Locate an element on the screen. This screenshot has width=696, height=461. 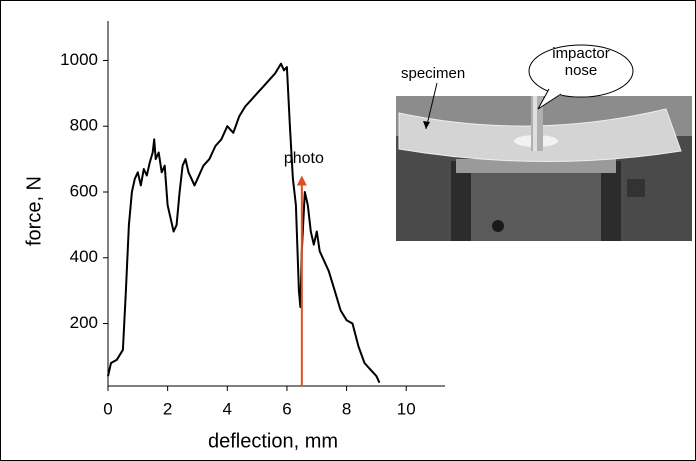
callout-tail is located at coordinates (549, 99).